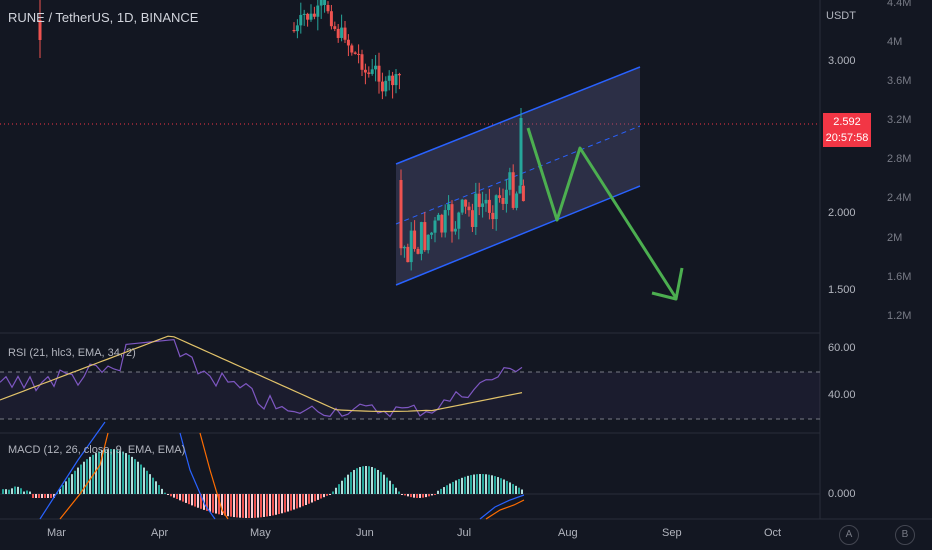 This screenshot has height=550, width=932. What do you see at coordinates (103, 17) in the screenshot?
I see `symbol-title: RUNE / TetherUS, 1D, BINANCE` at bounding box center [103, 17].